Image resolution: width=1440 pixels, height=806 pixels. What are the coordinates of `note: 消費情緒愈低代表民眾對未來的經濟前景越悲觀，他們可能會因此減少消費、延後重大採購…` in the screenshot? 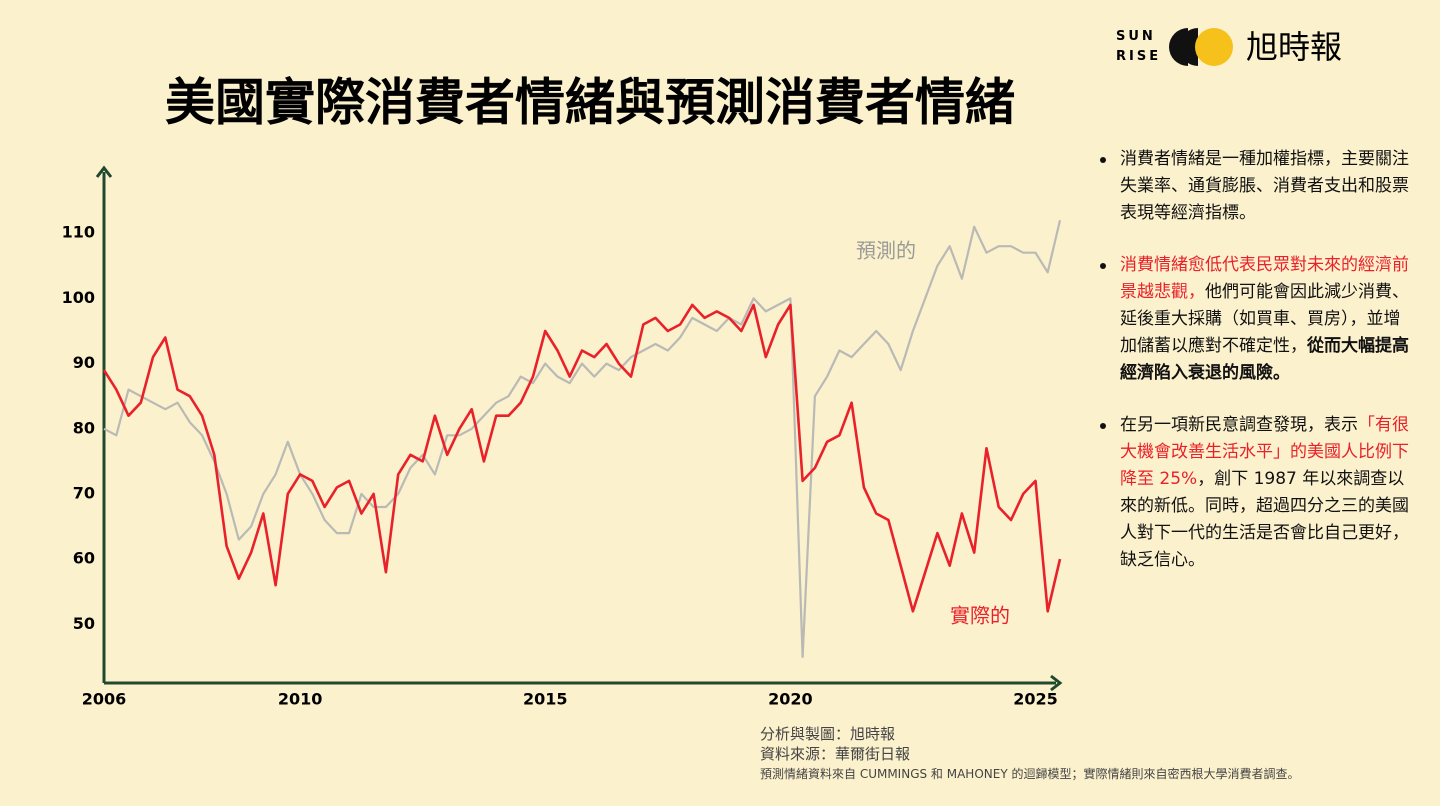 It's located at (1255, 319).